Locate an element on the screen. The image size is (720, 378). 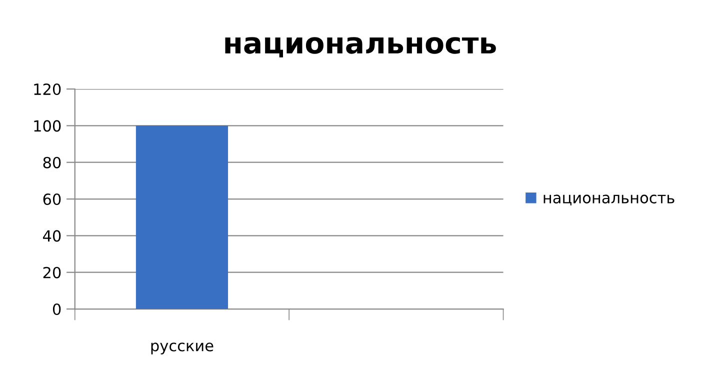
chart-title: национальность is located at coordinates (360, 47).